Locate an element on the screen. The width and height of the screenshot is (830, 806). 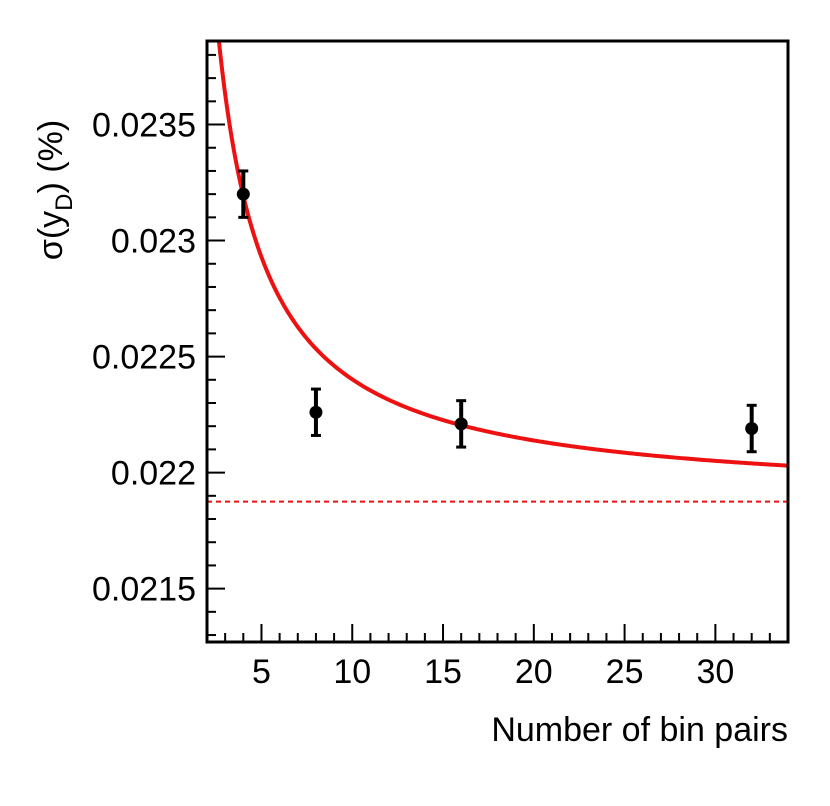
y-axis-title-suffix: ) (%) is located at coordinates (51, 157).